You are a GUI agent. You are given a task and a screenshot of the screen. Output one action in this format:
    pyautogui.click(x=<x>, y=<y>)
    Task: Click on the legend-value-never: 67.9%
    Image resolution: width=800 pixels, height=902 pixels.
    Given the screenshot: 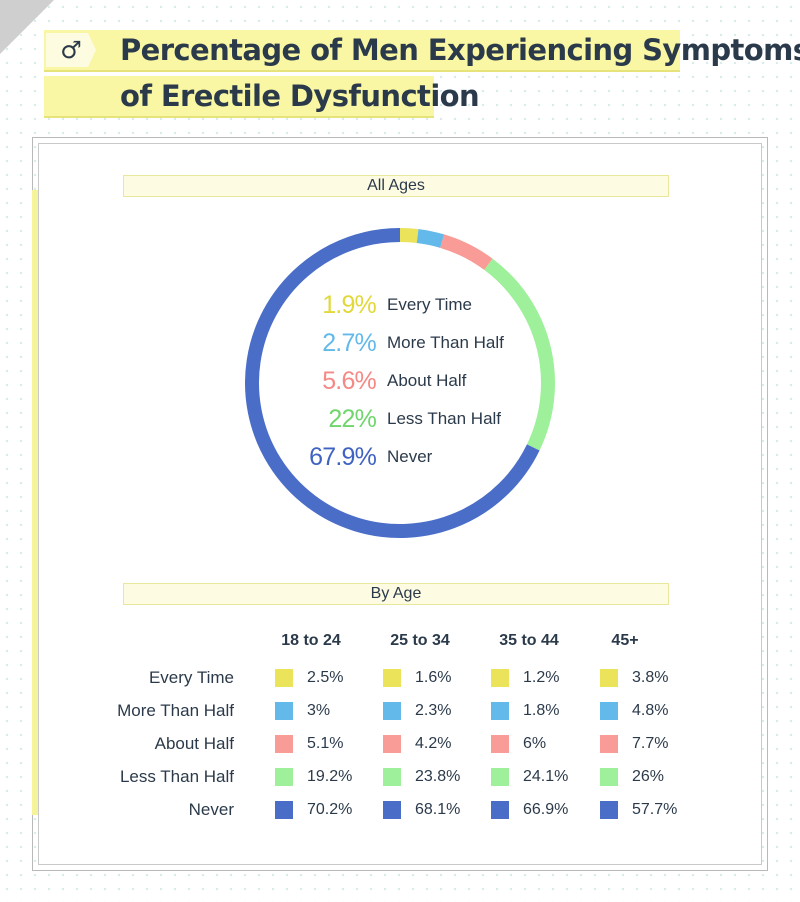 What is the action you would take?
    pyautogui.click(x=343, y=457)
    